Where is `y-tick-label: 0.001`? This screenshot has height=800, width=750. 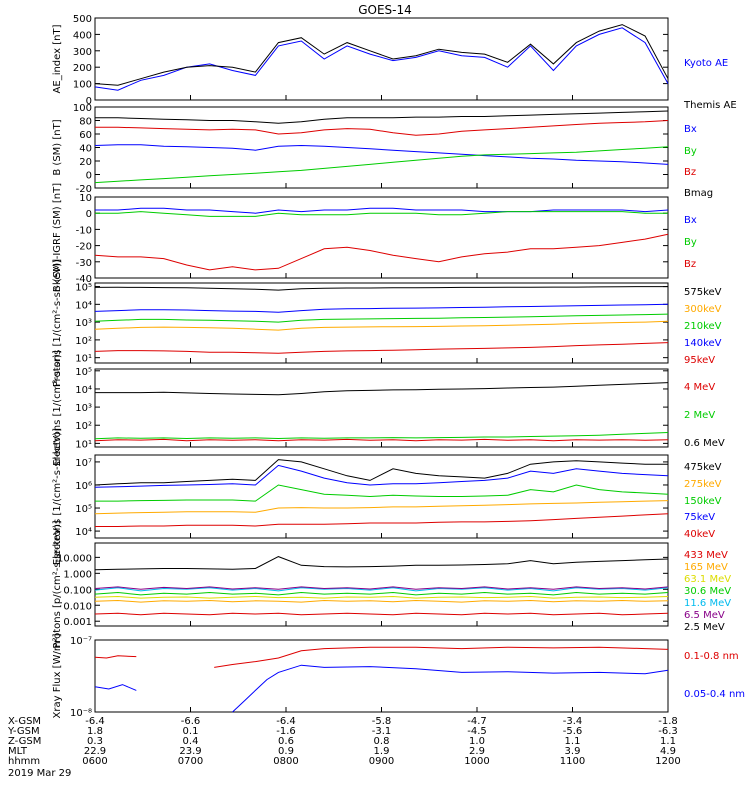
y-tick-label: 0.001 is located at coordinates (77, 622).